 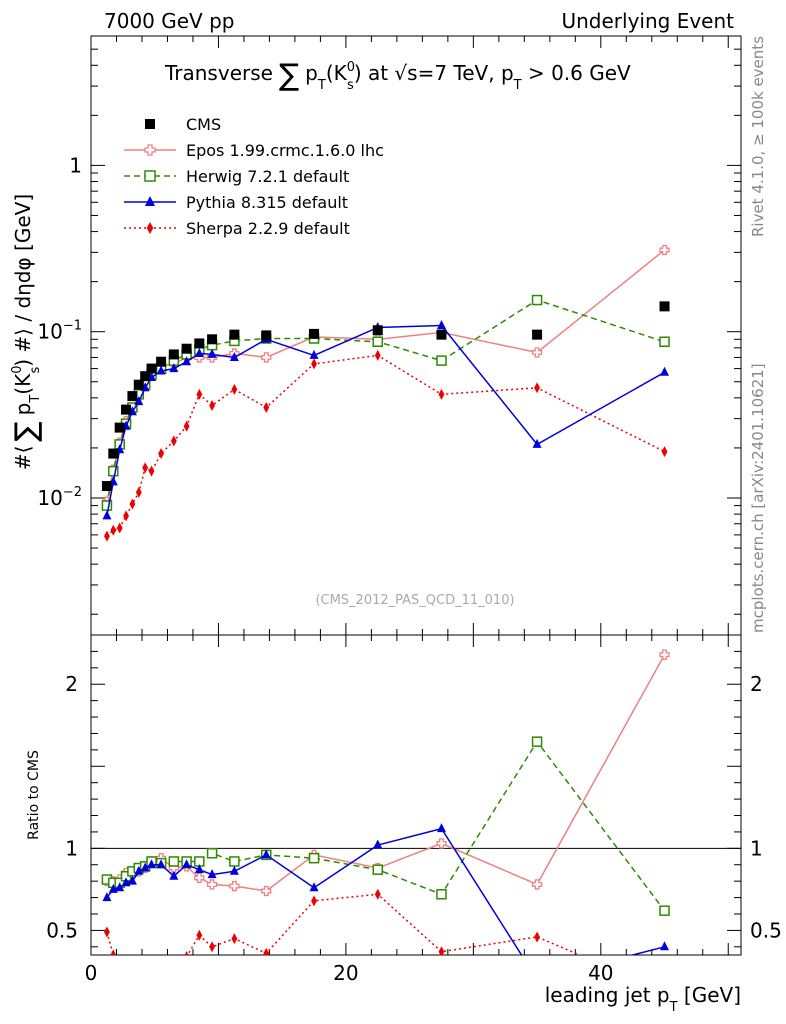 I want to click on ratio-series-pythia, so click(x=386, y=903).